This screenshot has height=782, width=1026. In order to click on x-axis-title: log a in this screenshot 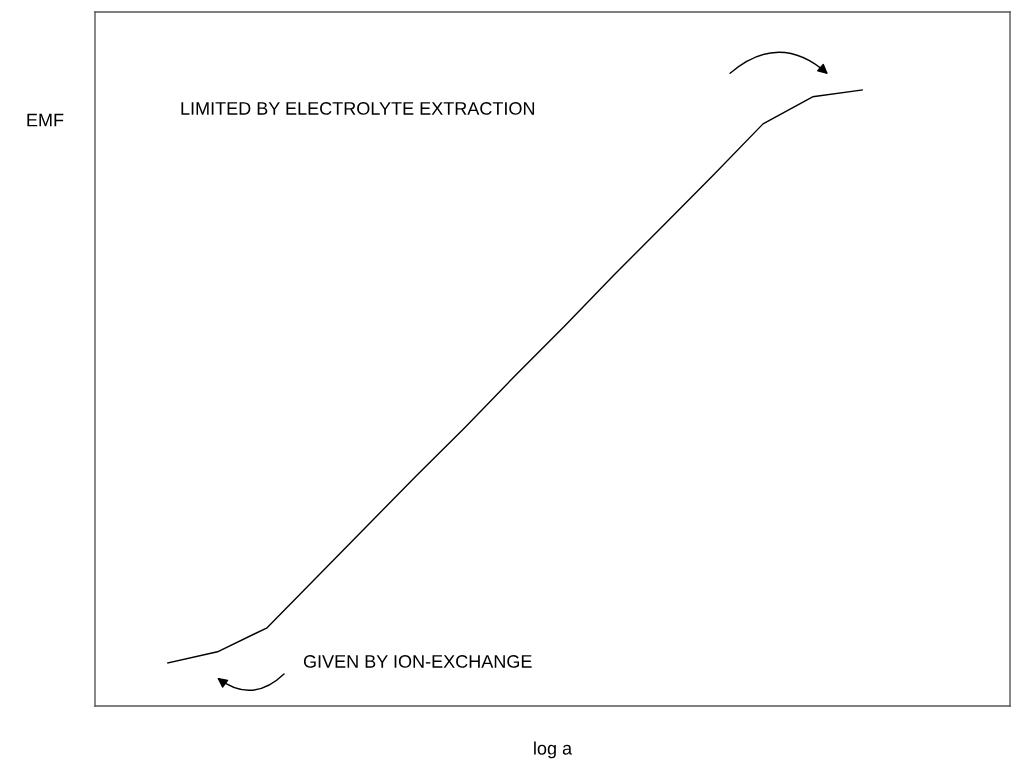, I will do `click(553, 750)`.